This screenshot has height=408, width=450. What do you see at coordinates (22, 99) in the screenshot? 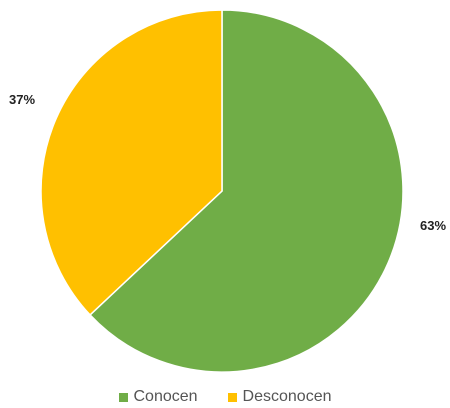
I see `data-label-desconocen: 37%` at bounding box center [22, 99].